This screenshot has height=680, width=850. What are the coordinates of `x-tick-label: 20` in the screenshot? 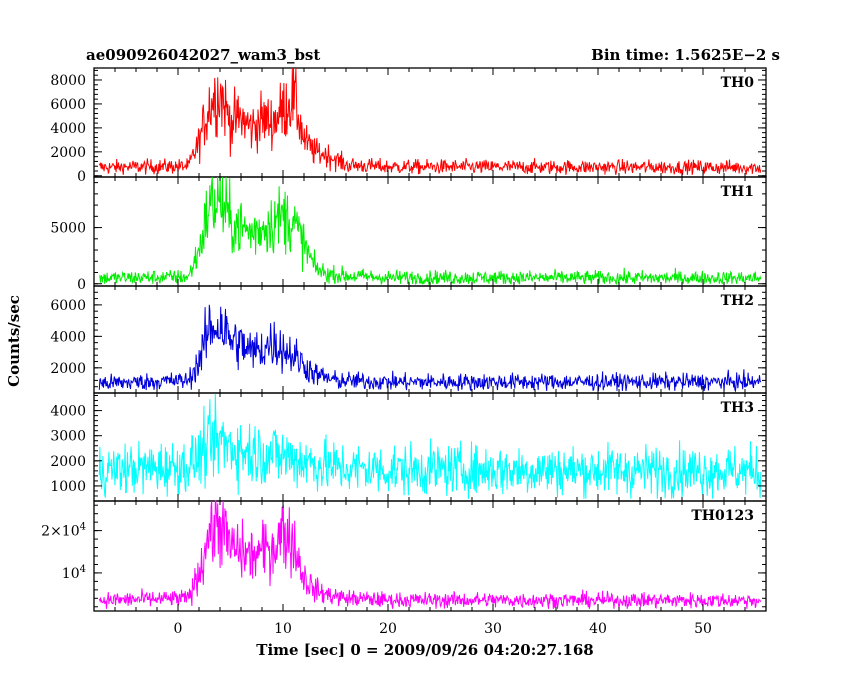 It's located at (388, 629).